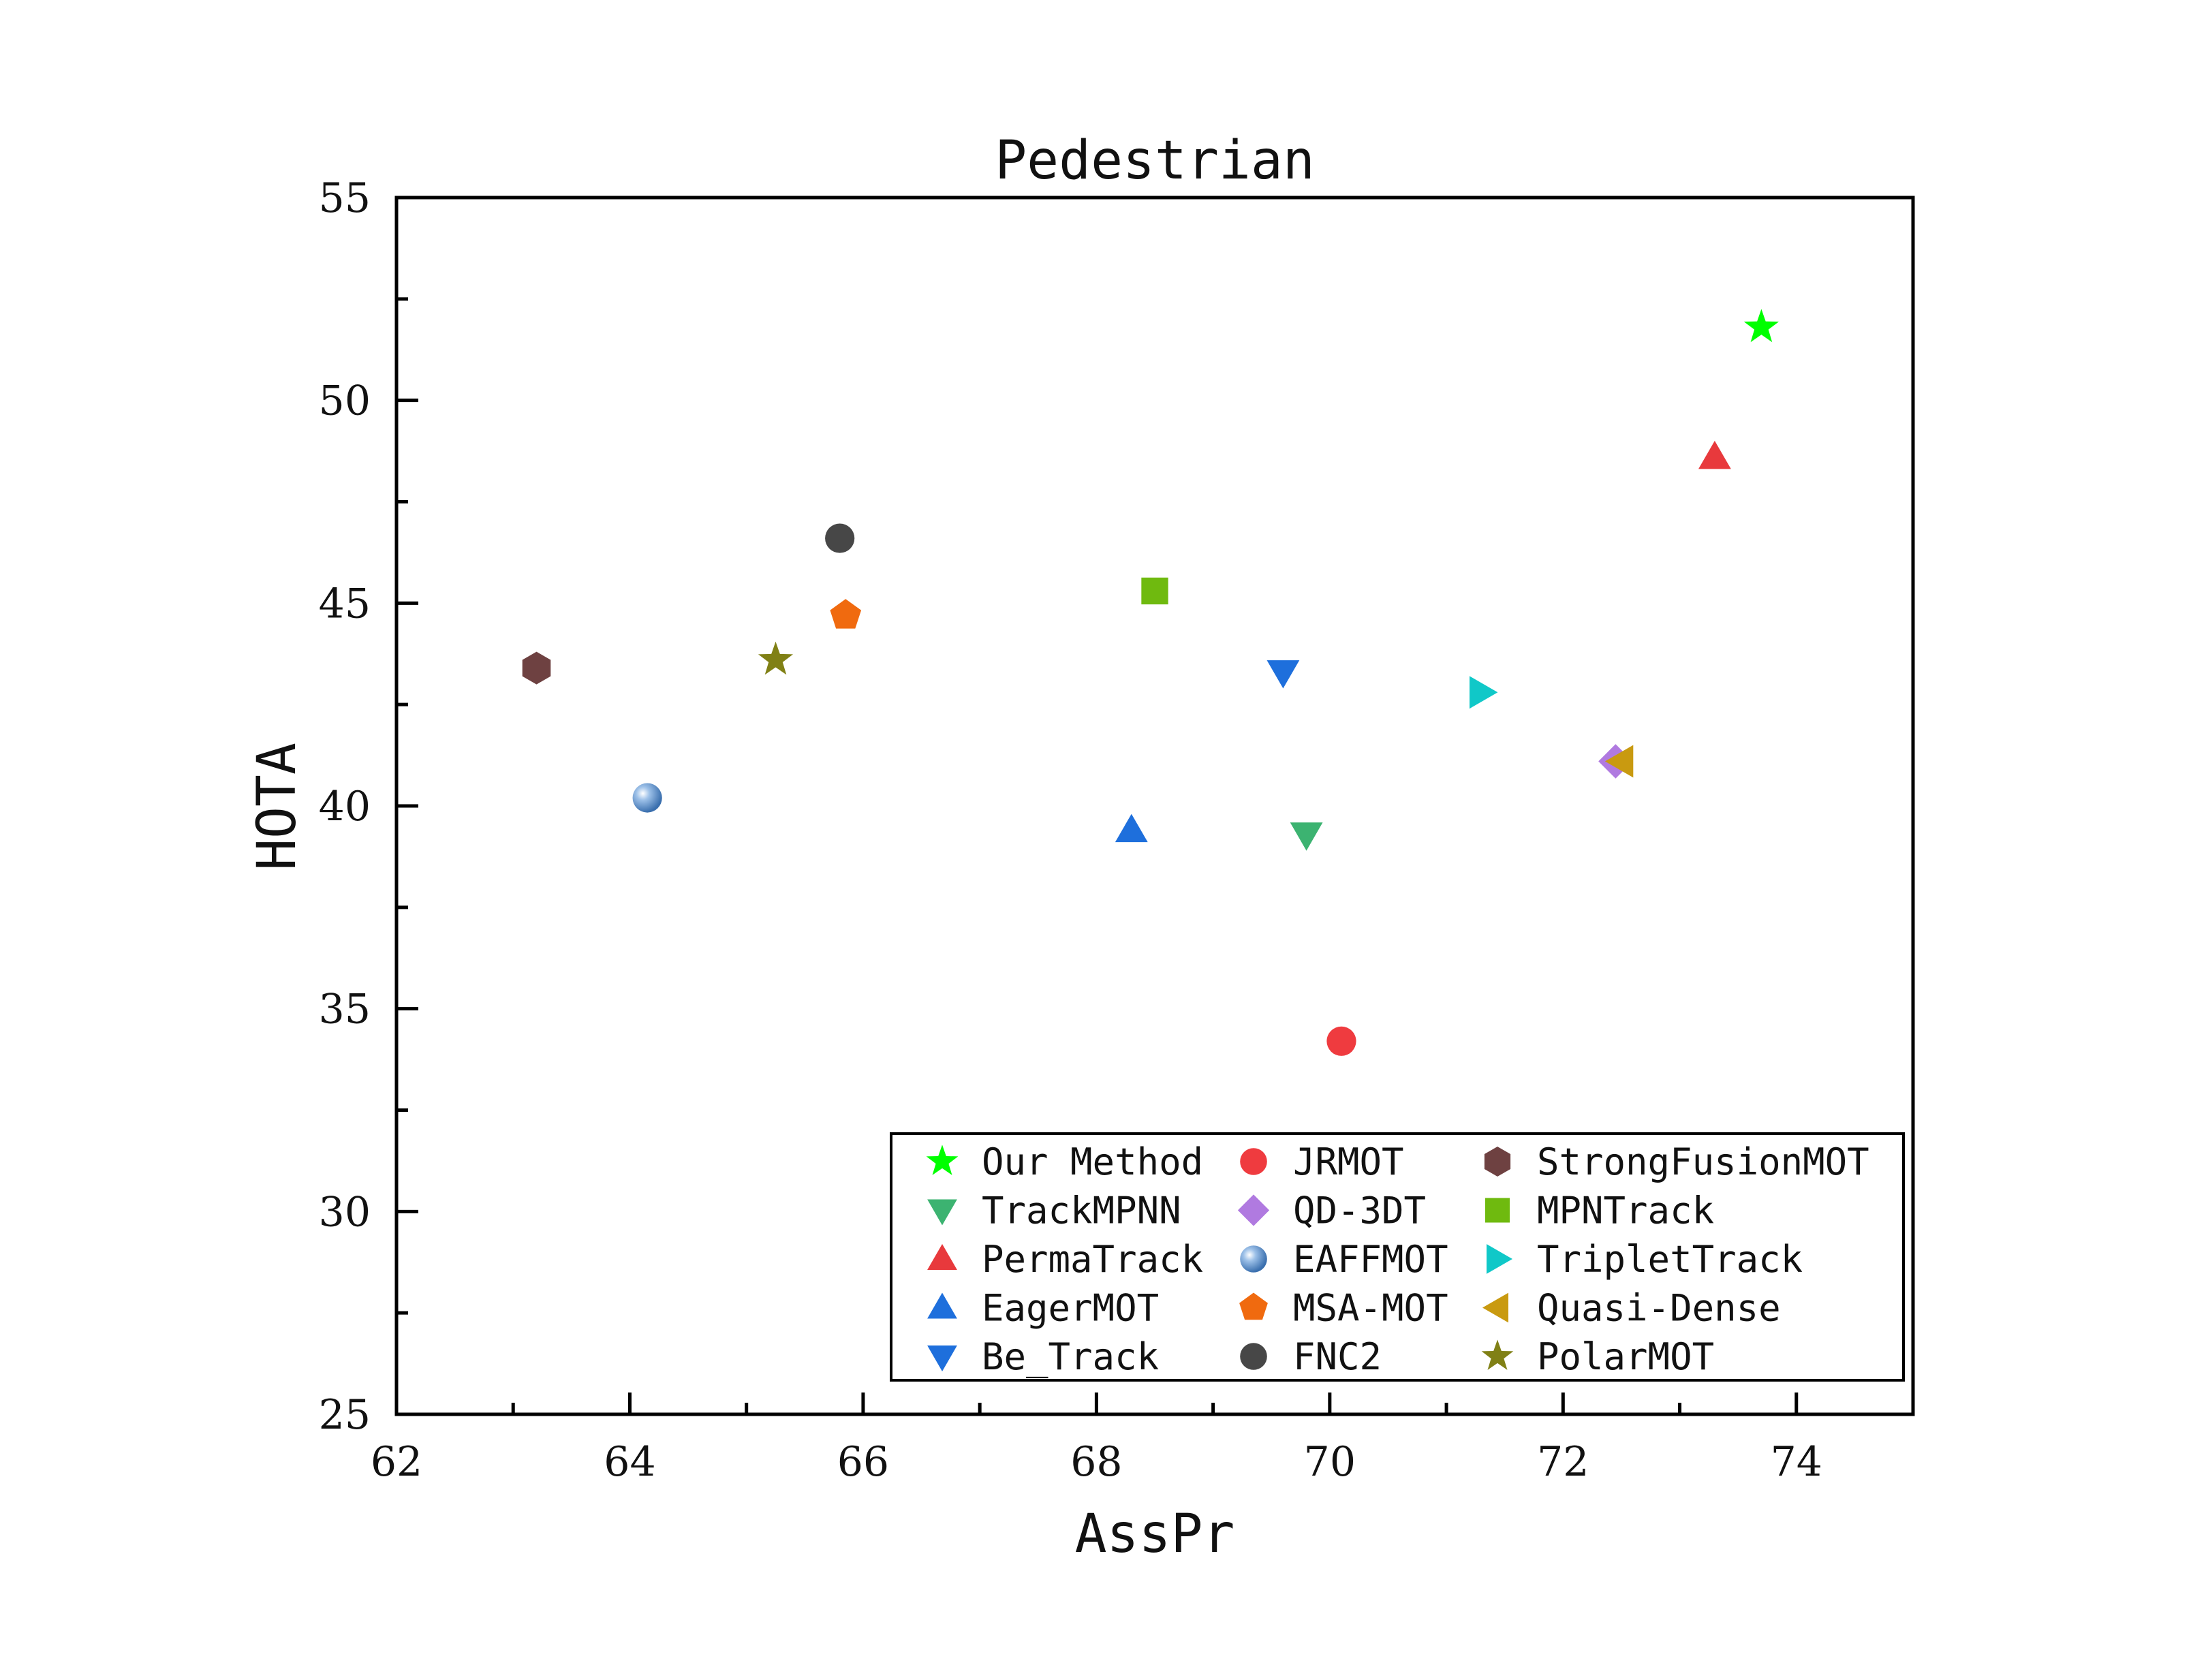 This screenshot has height=1680, width=2191. I want to click on point-eagermot, so click(1131, 828).